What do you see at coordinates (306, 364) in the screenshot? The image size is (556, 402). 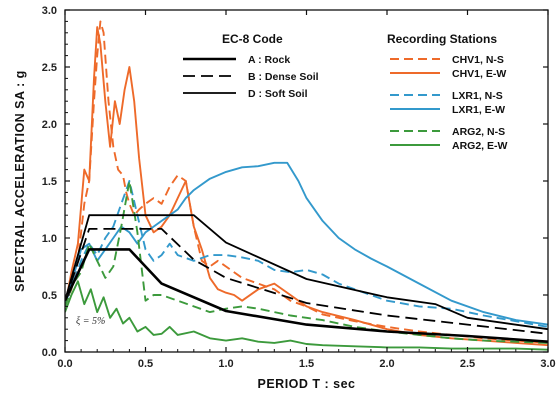 I see `x-tick-label: 1.5` at bounding box center [306, 364].